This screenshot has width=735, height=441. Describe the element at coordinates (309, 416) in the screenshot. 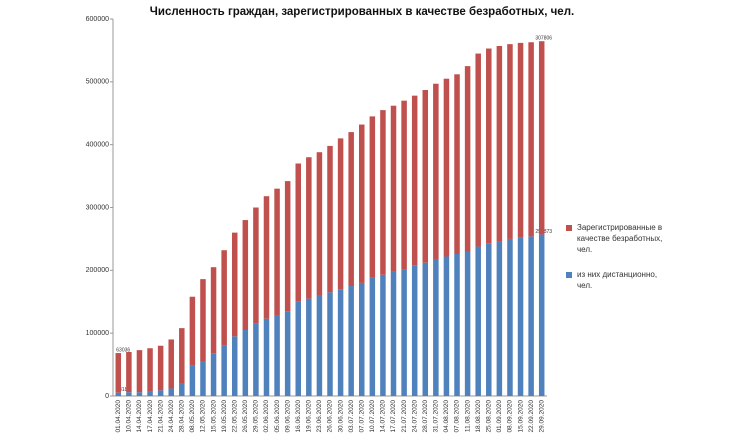

I see `x-tick-label: 19.06.2020` at that location.